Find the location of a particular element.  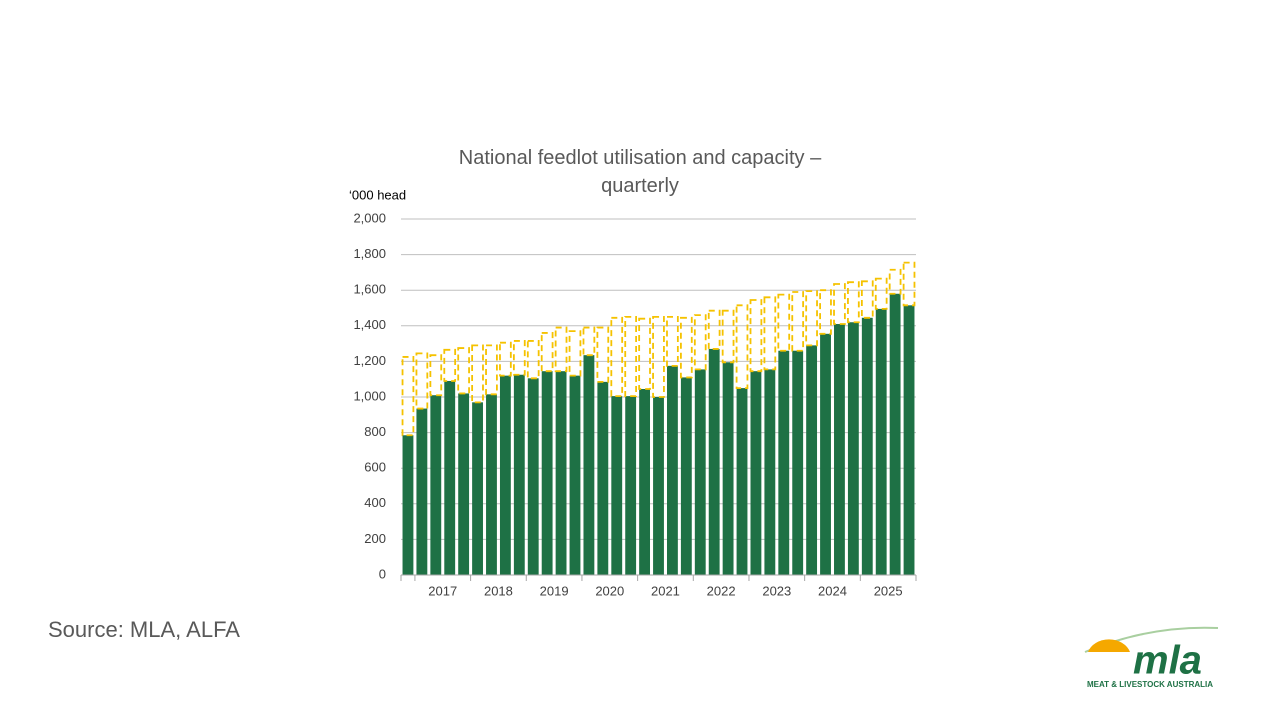

logo-tagline: MEAT & LIVESTOCK AUSTRALIA is located at coordinates (1150, 684).